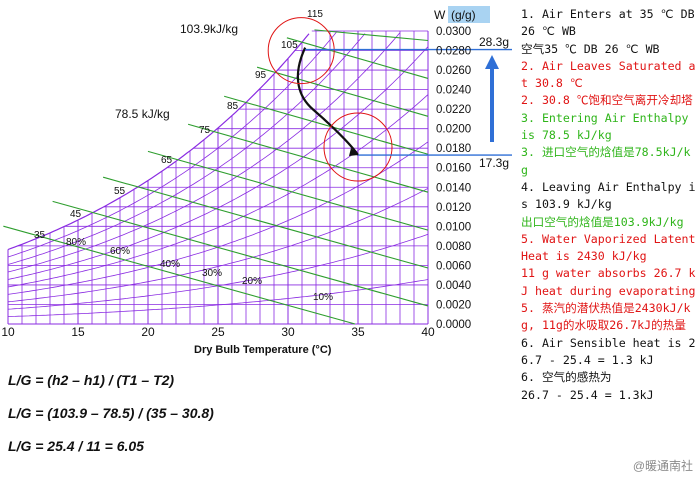  I want to click on leaving-point-circle, so click(301, 51).